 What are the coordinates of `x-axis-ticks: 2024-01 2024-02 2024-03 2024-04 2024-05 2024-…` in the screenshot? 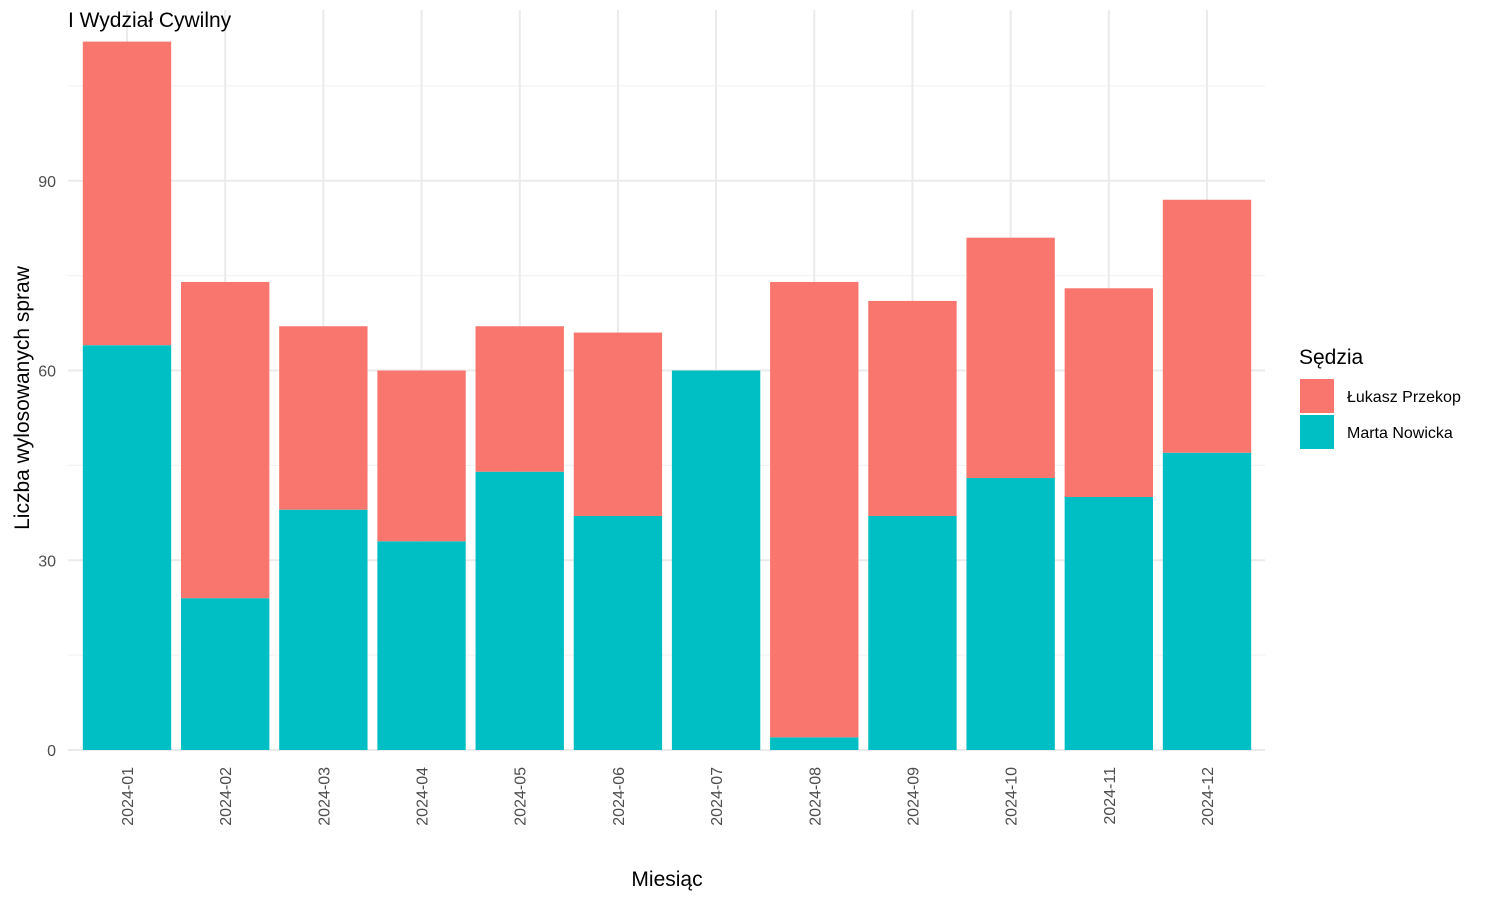 It's located at (668, 796).